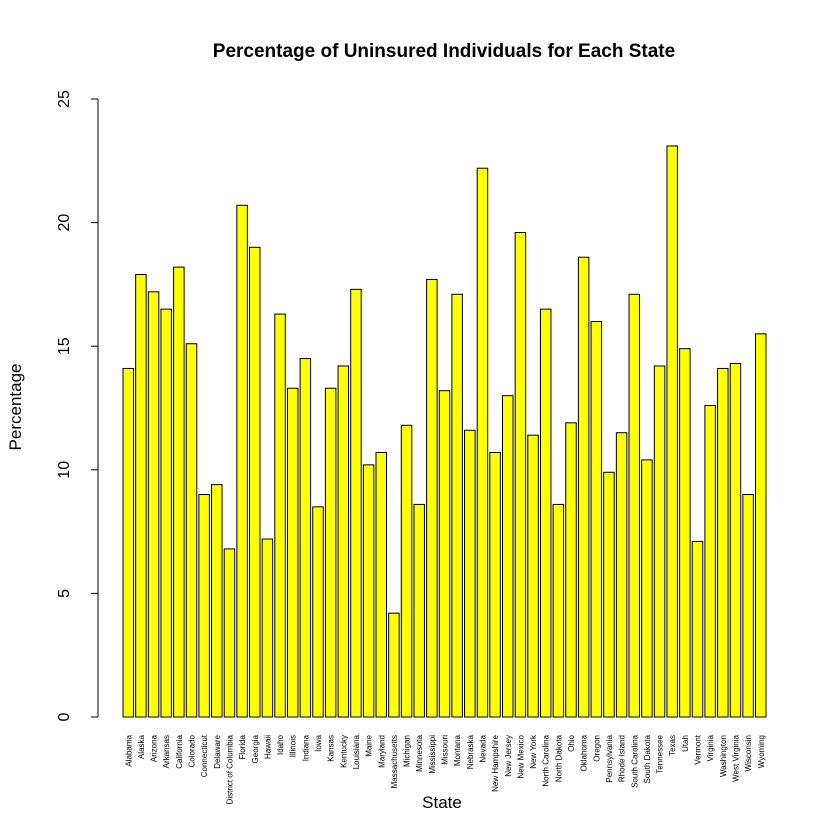  I want to click on x-tick-label: Massachusetts, so click(394, 761).